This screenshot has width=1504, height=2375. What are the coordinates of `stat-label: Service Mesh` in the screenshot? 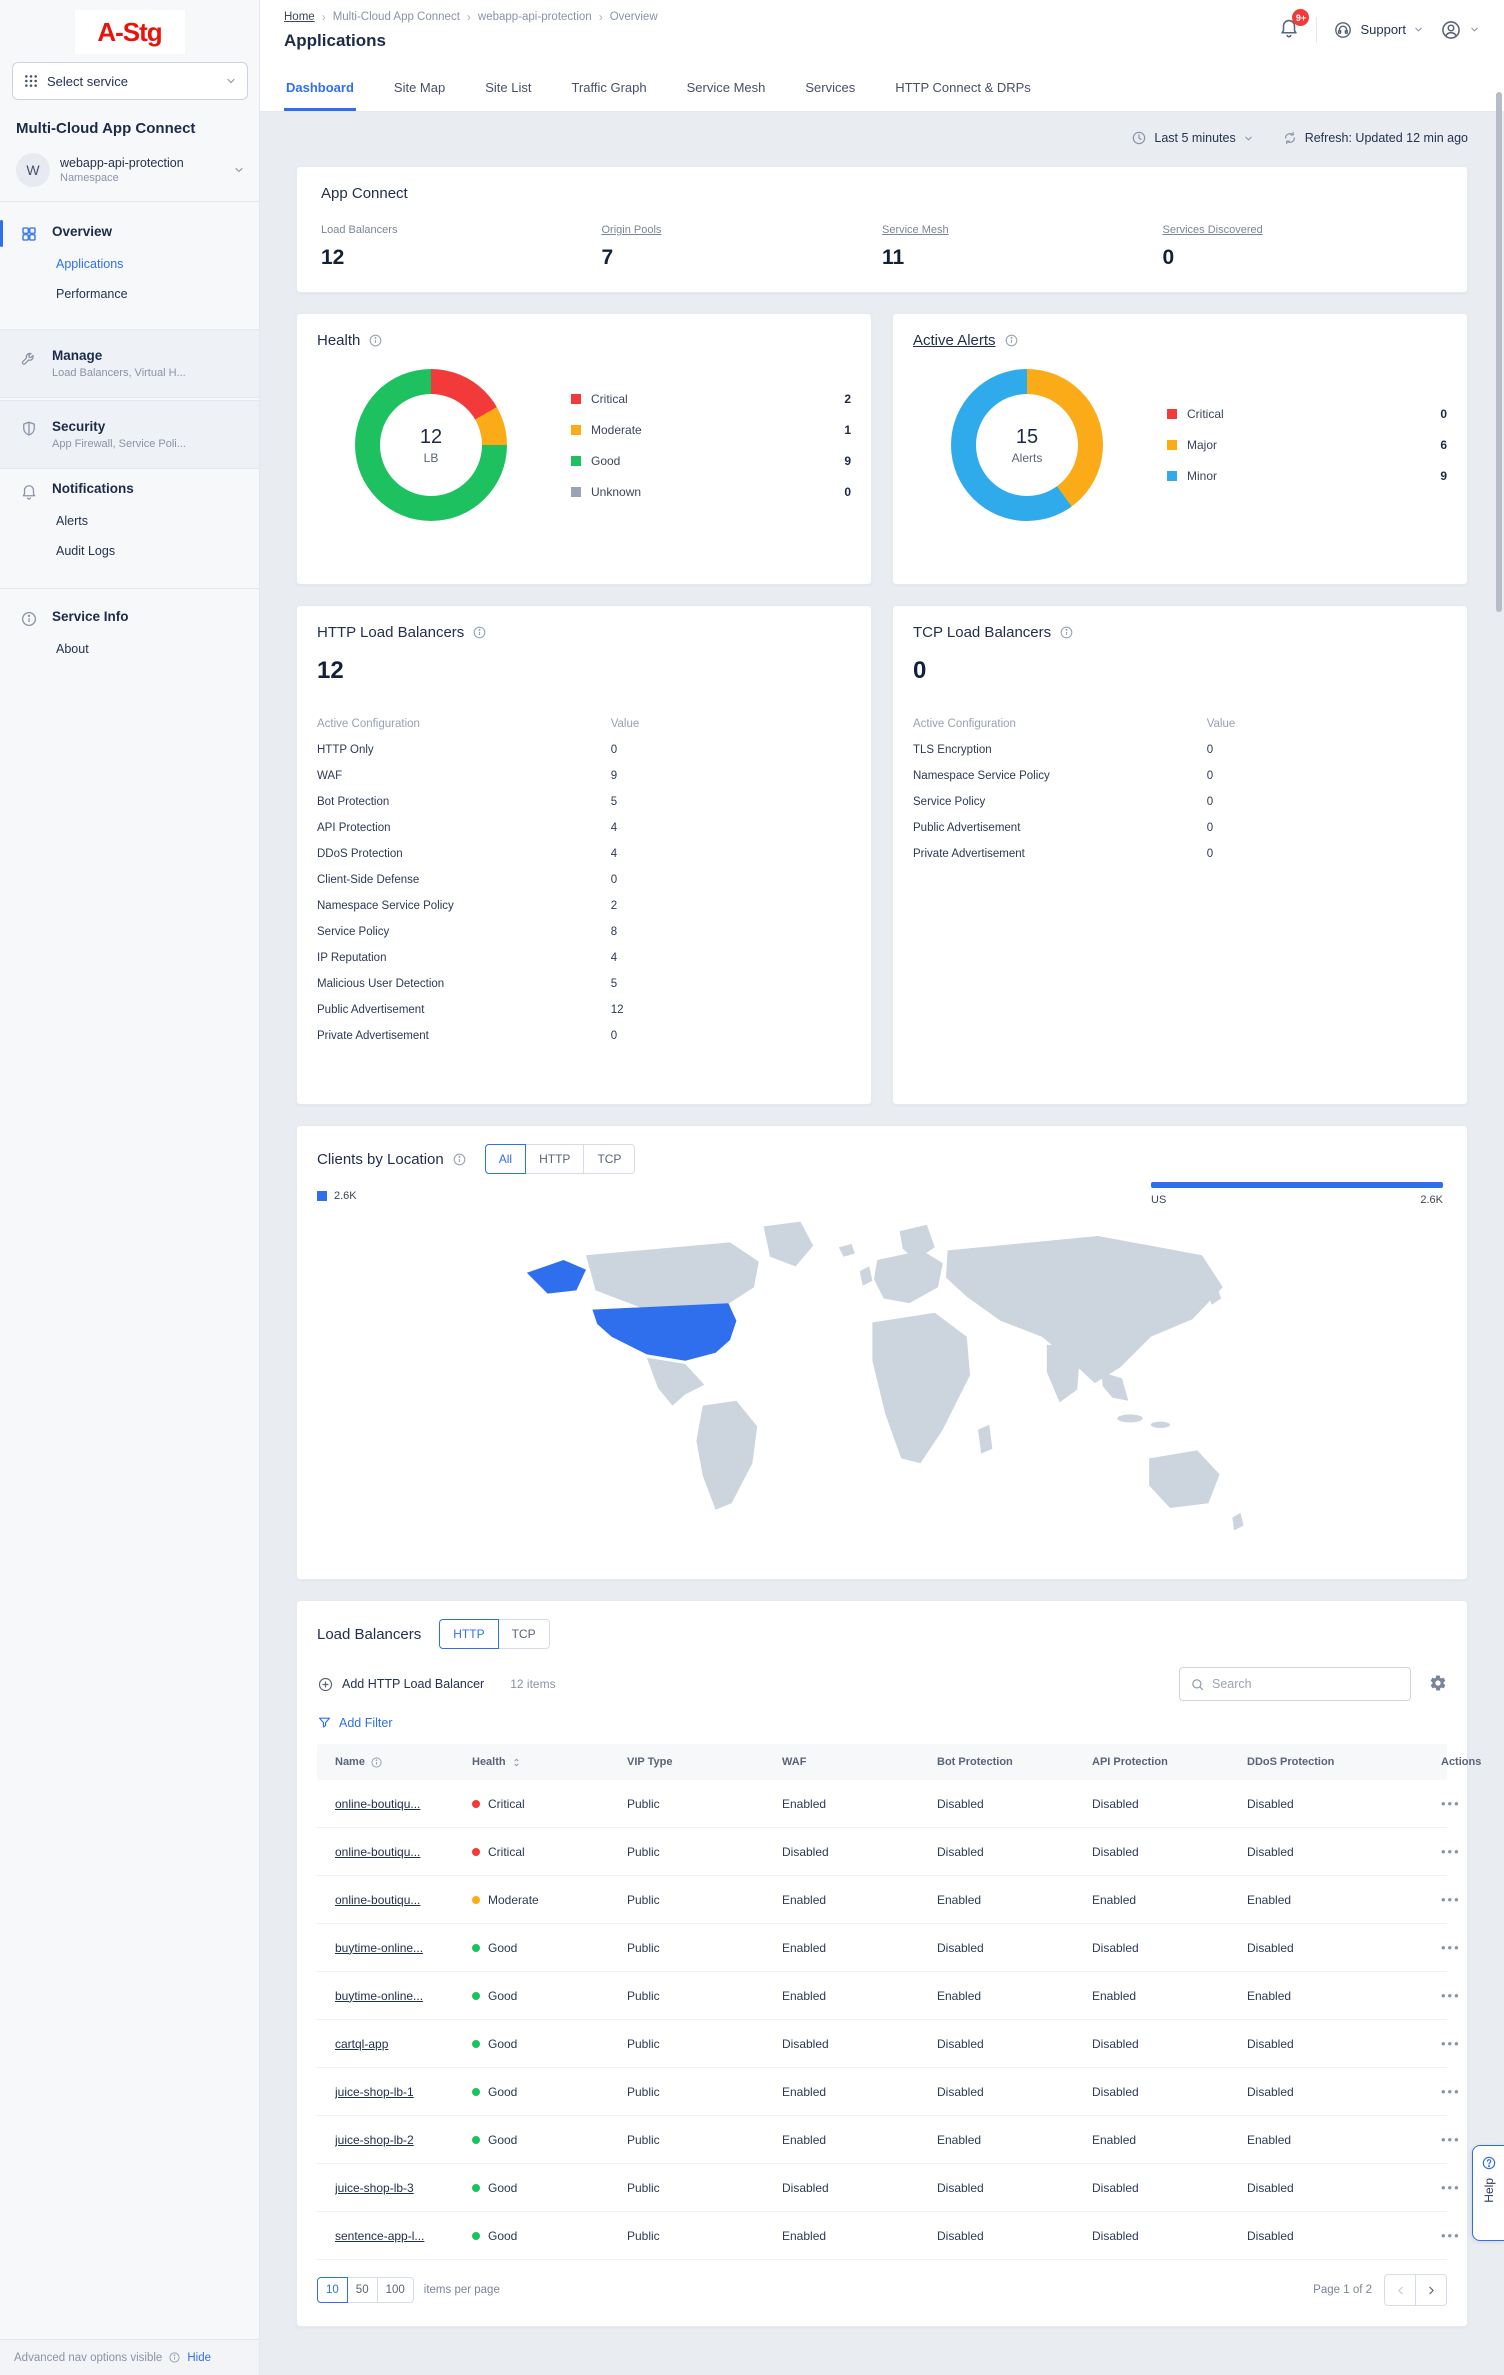 It's located at (915, 230).